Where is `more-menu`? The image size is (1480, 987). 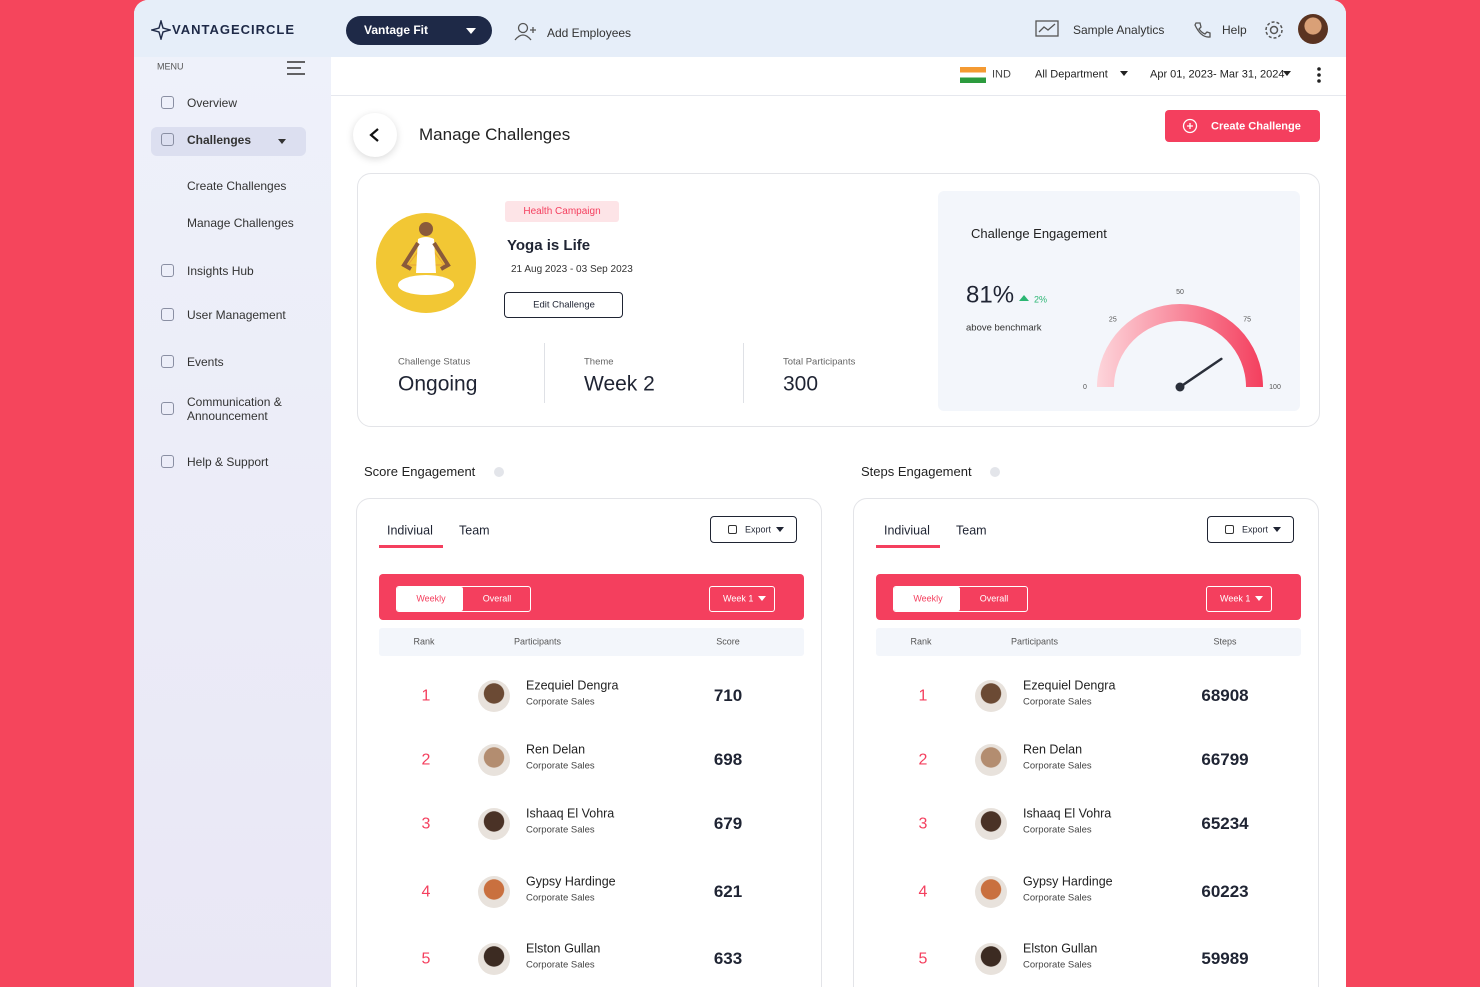
more-menu is located at coordinates (1319, 75).